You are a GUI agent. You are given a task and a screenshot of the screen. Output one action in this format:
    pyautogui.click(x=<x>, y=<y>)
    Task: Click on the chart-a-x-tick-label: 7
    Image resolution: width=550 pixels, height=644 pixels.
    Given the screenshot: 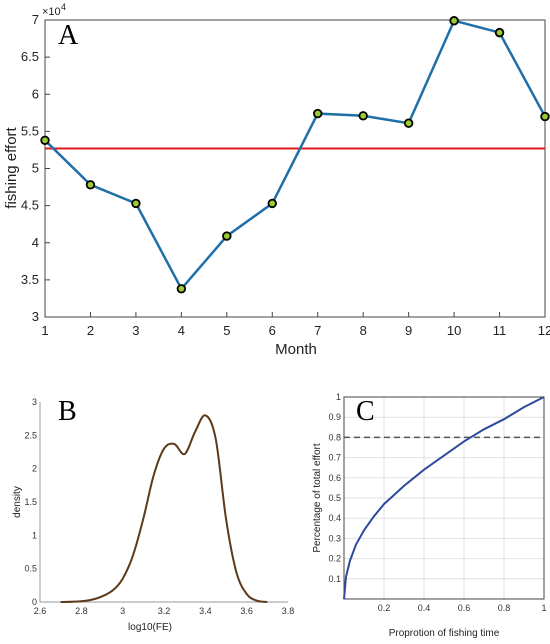 What is the action you would take?
    pyautogui.click(x=317, y=330)
    